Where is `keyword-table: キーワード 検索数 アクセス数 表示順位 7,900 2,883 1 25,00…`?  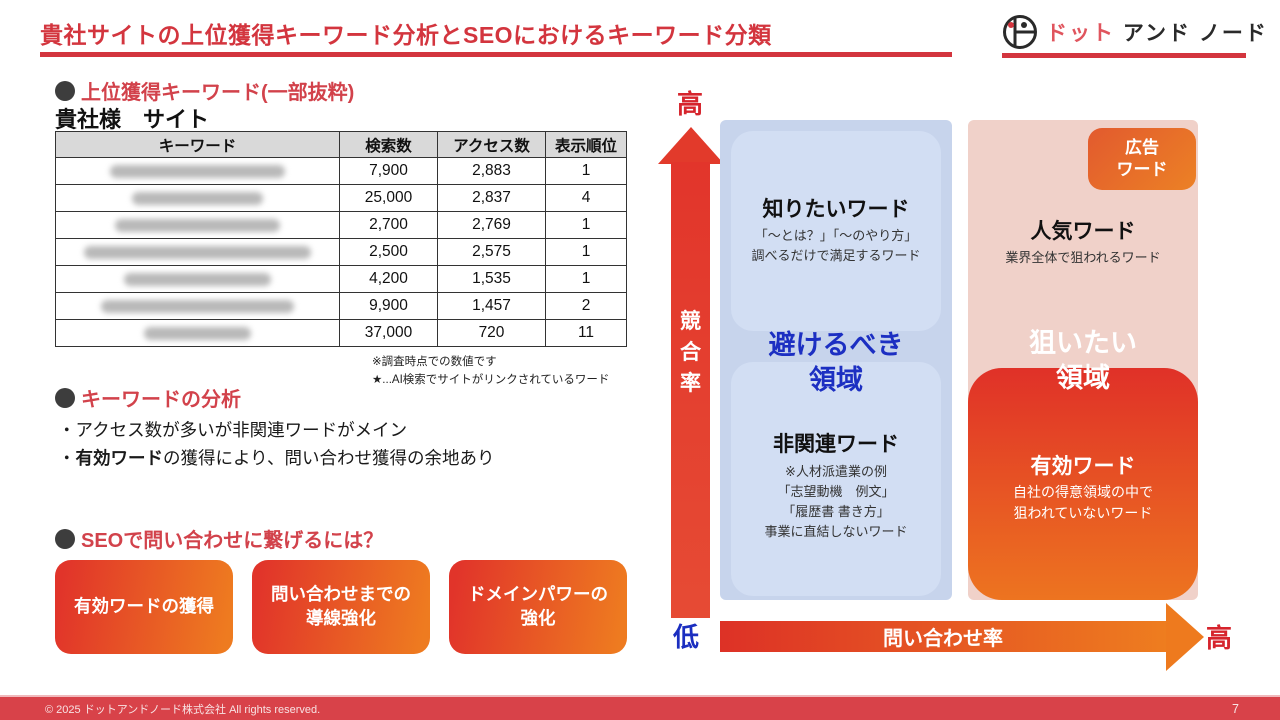 keyword-table: キーワード 検索数 アクセス数 表示順位 7,900 2,883 1 25,00… is located at coordinates (341, 239).